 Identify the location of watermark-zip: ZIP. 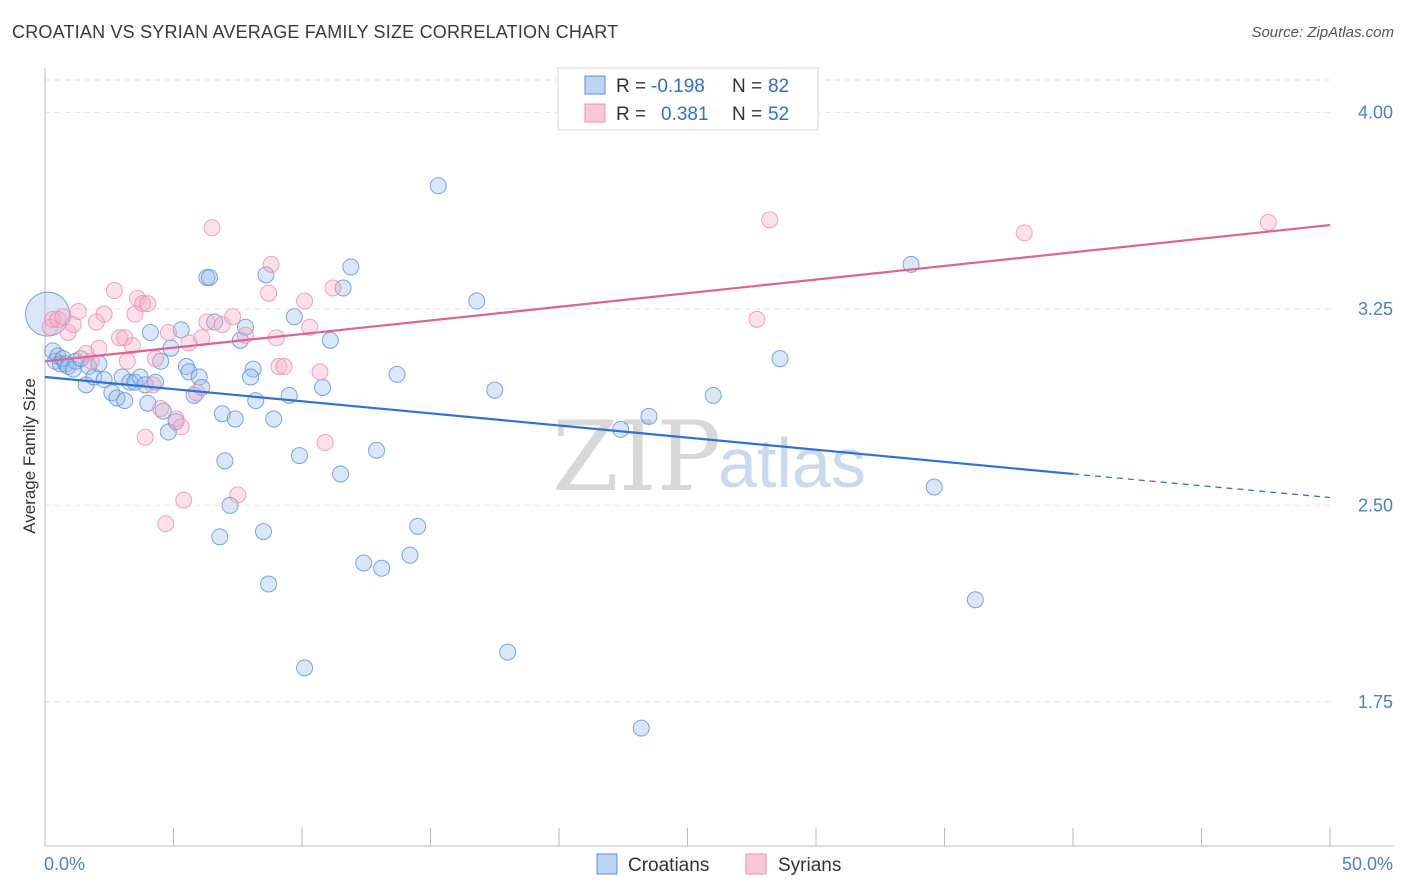
(636, 457).